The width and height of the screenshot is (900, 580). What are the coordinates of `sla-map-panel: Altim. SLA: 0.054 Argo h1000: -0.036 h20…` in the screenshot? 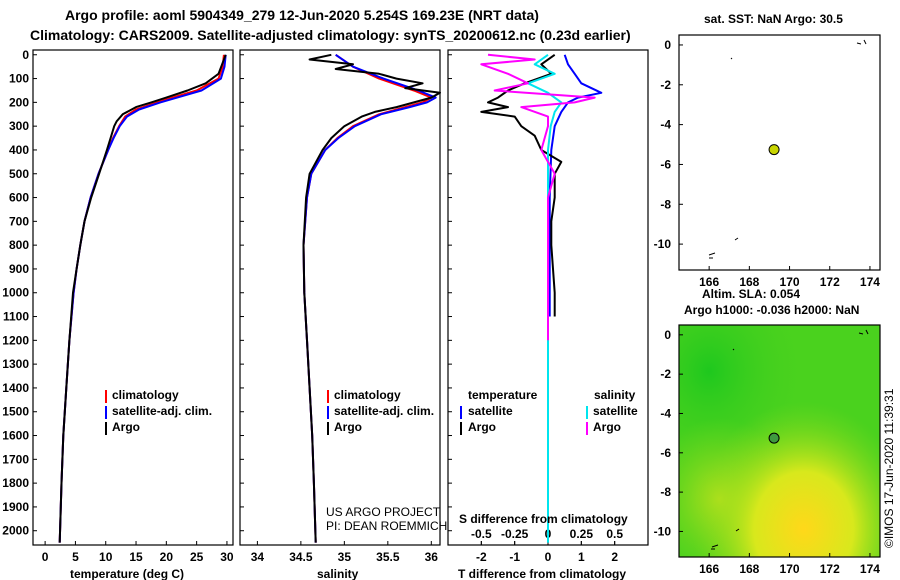 It's located at (767, 431).